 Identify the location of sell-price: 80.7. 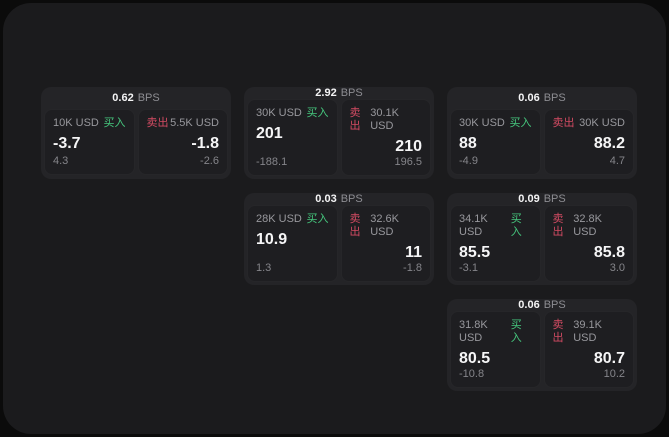
(609, 358).